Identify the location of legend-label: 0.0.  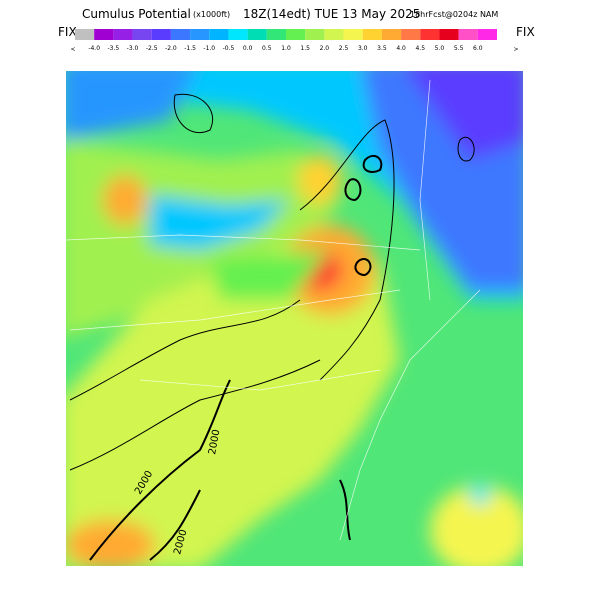
(248, 48).